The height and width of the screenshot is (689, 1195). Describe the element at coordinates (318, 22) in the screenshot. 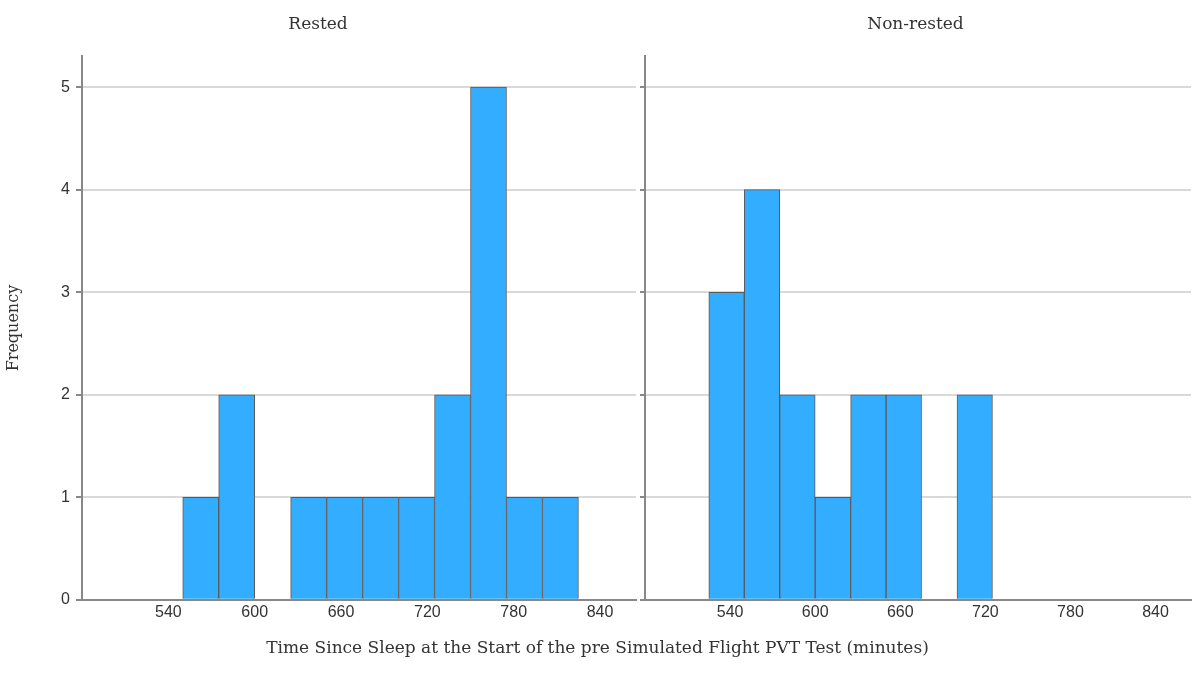

I see `chart-title: Rested` at that location.